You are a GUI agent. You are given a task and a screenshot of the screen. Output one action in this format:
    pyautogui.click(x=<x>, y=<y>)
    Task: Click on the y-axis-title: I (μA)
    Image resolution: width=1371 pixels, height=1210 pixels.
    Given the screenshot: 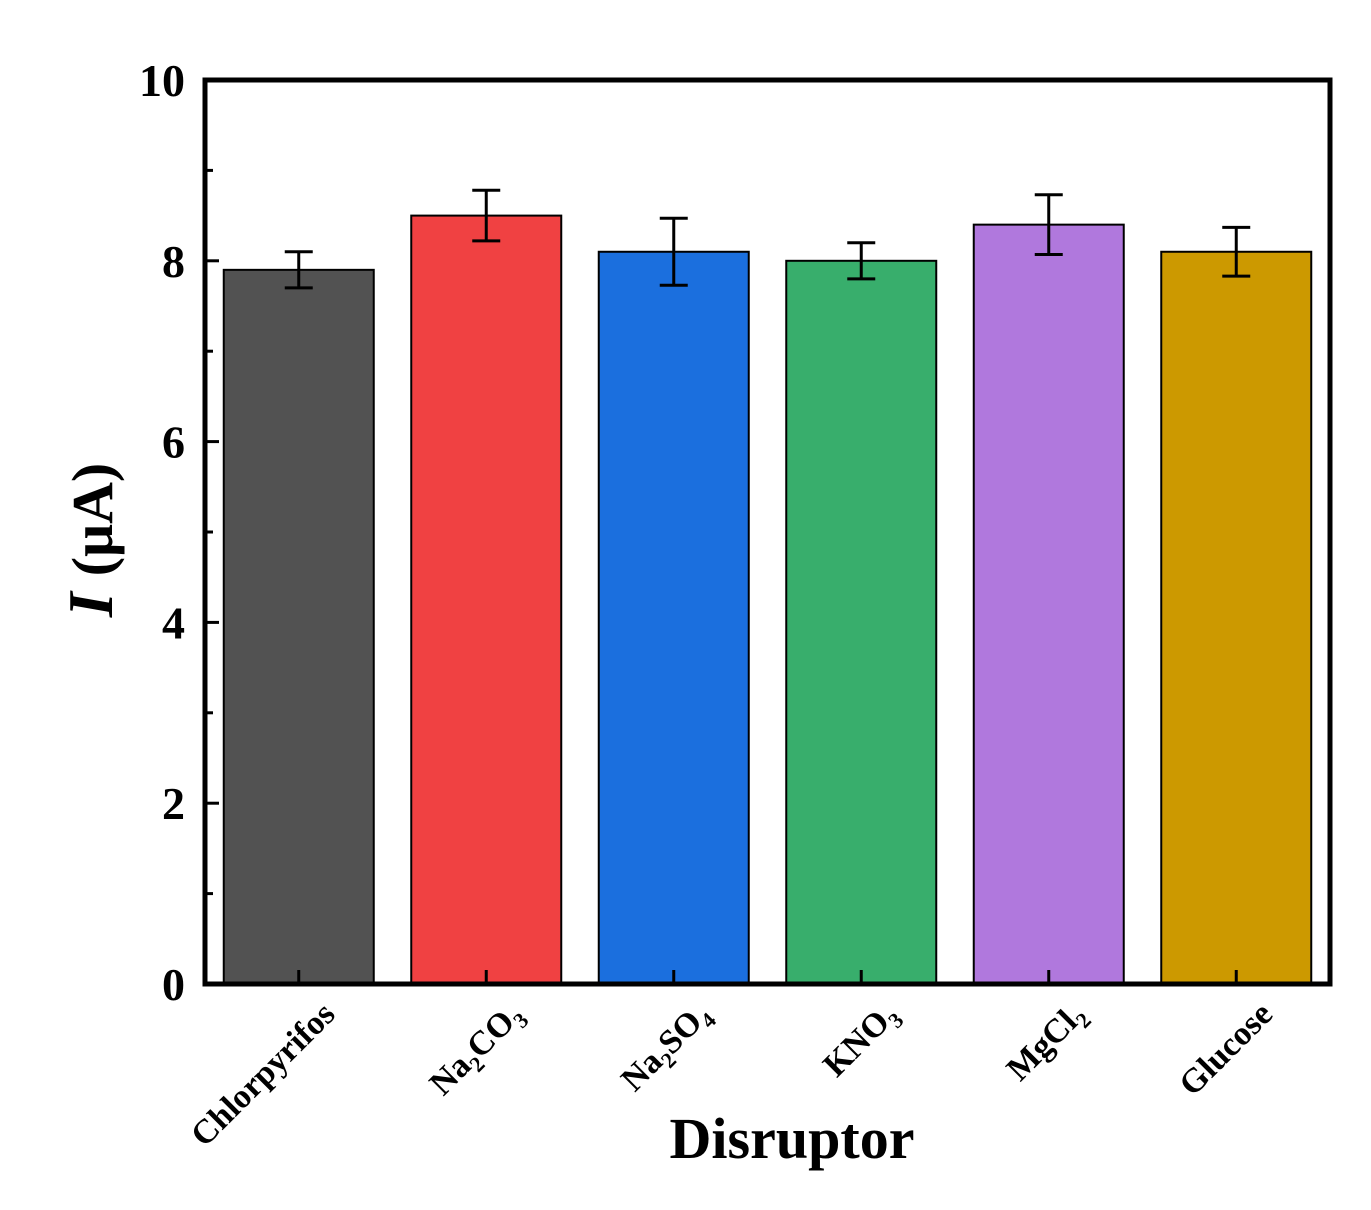 What is the action you would take?
    pyautogui.click(x=90, y=540)
    